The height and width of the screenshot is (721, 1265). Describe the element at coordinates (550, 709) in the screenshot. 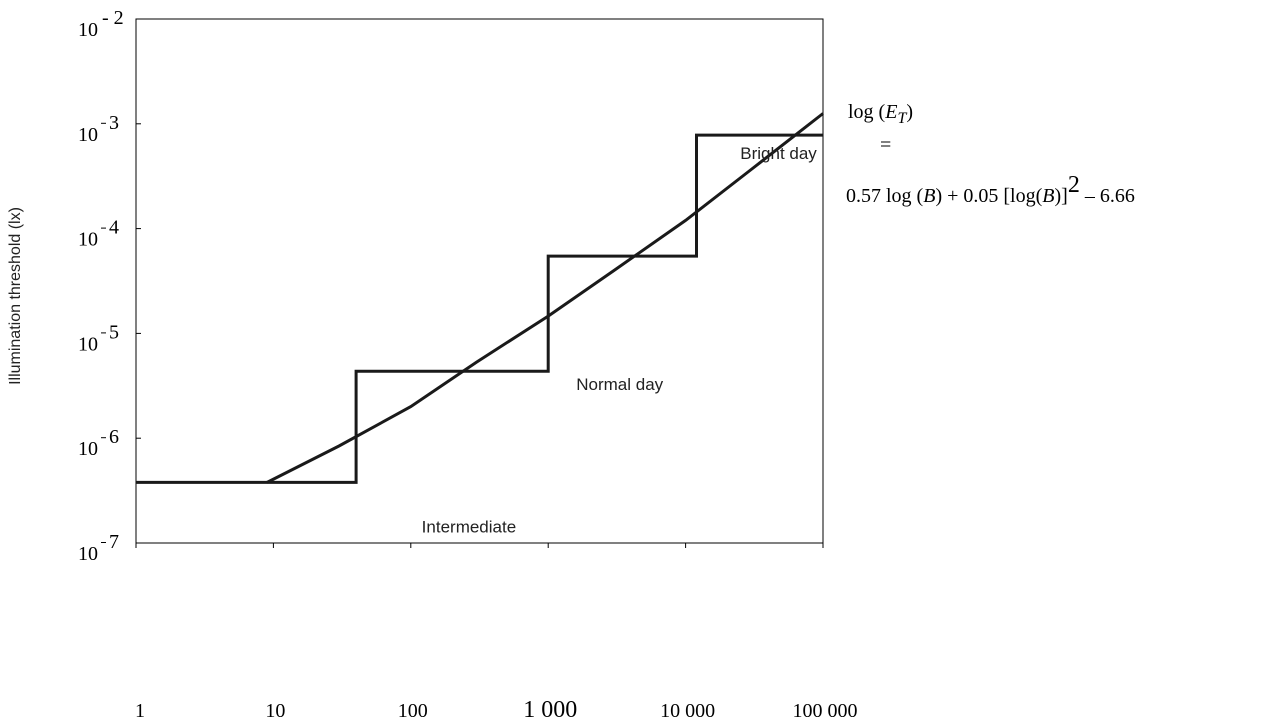

I see `x-tick-label: 1 000` at that location.